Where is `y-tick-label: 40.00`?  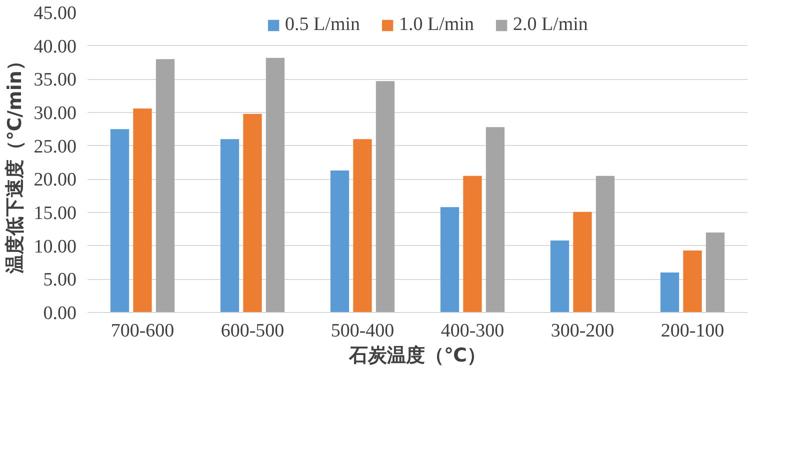 y-tick-label: 40.00 is located at coordinates (55, 47).